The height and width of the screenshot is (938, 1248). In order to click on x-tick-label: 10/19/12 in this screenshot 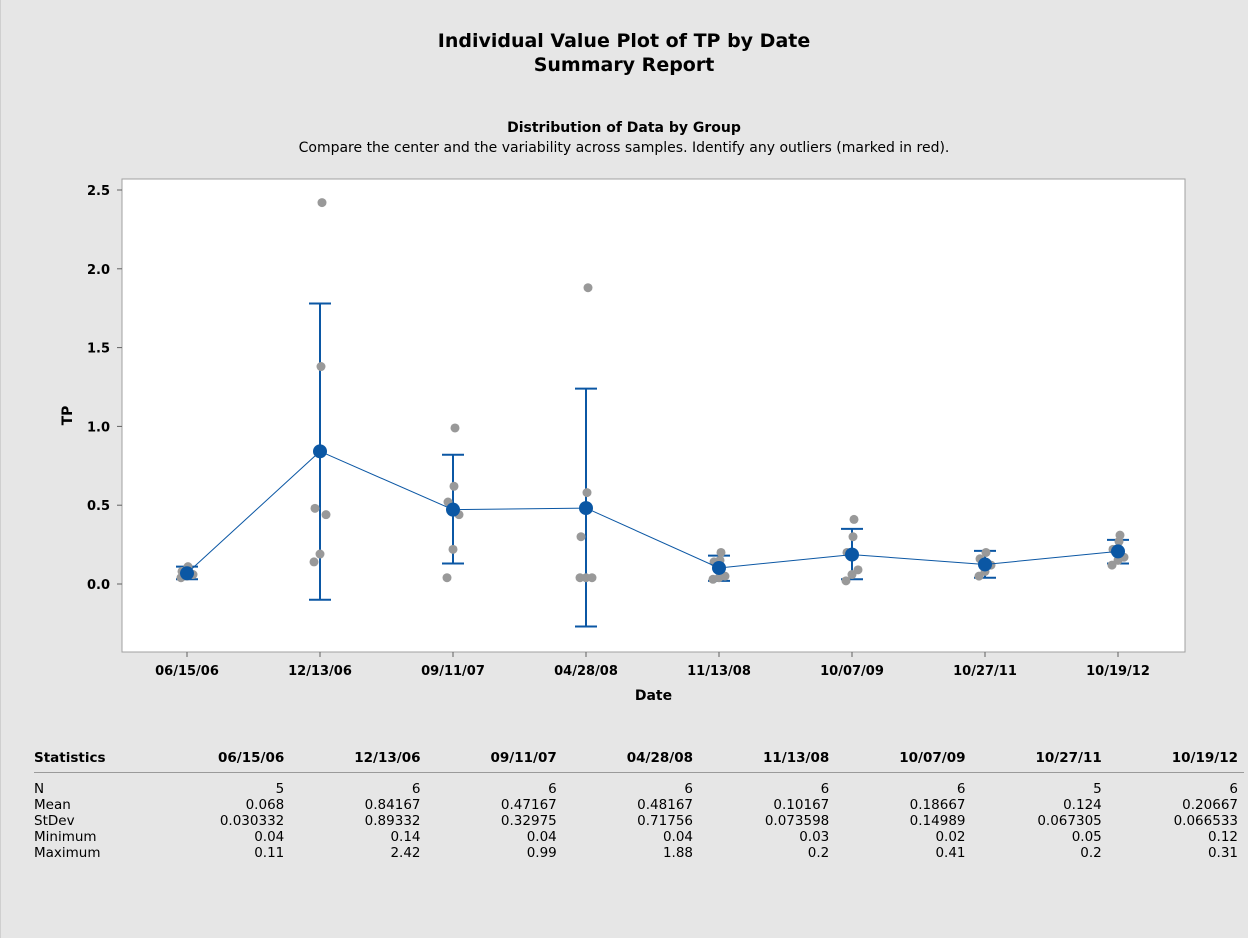, I will do `click(1118, 671)`.